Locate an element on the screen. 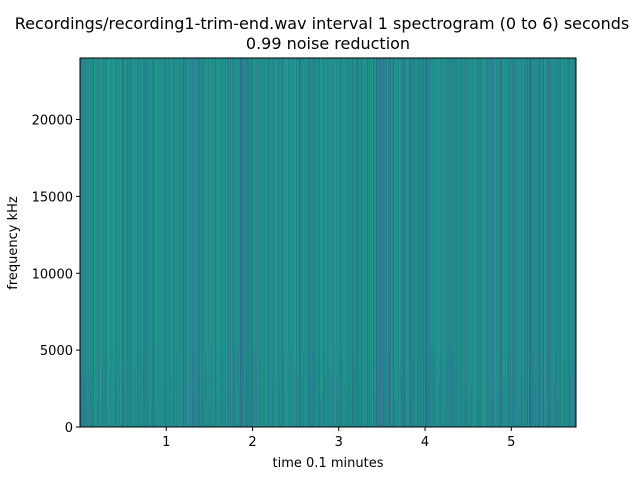 Image resolution: width=640 pixels, height=480 pixels. y-axis-label: frequency kHz is located at coordinates (13, 243).